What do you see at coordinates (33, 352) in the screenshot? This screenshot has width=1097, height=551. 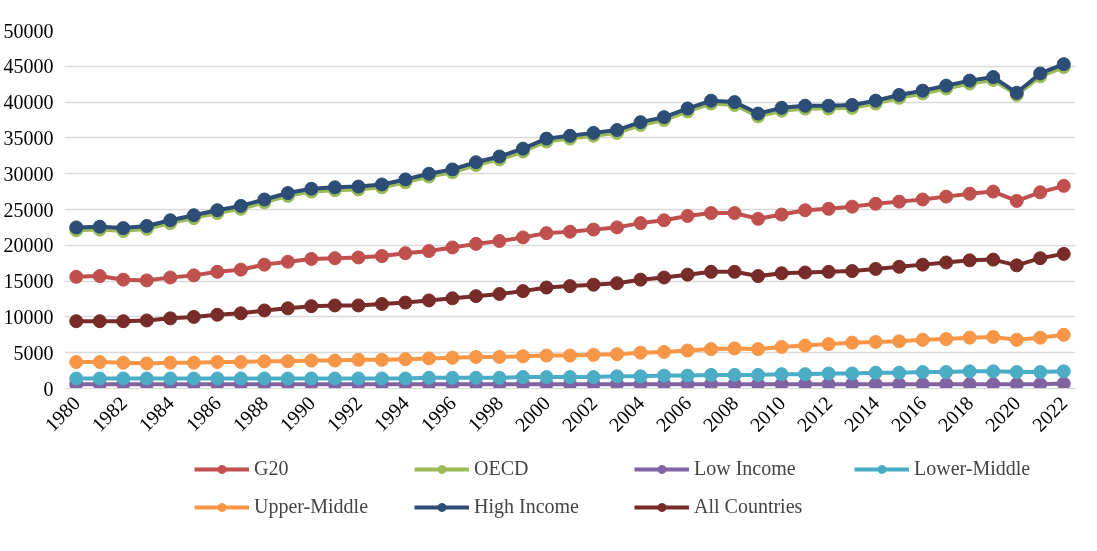 I see `y-tick-label: 5000` at bounding box center [33, 352].